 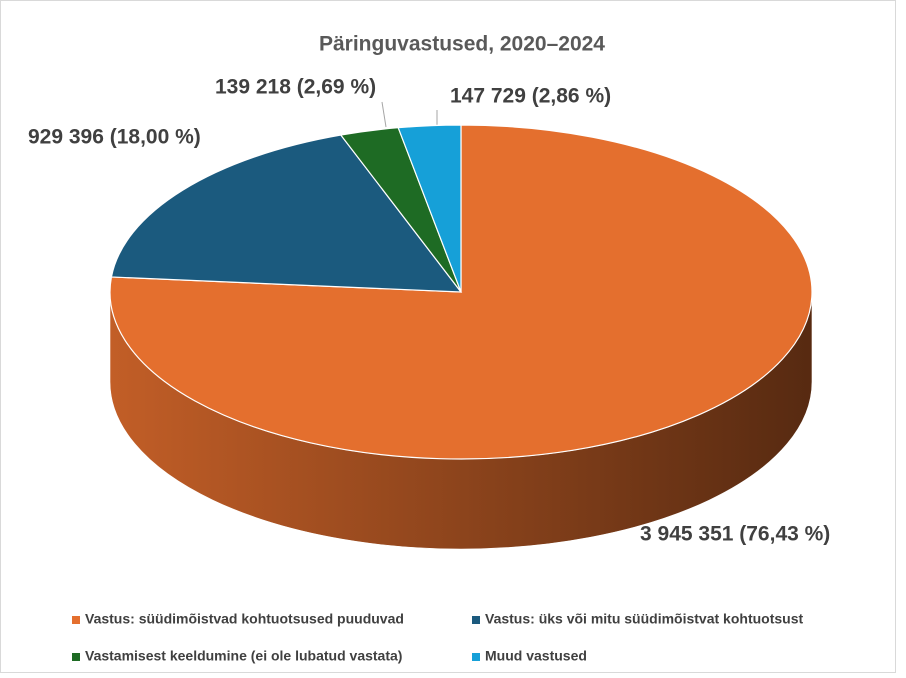 What do you see at coordinates (114, 137) in the screenshot?
I see `data-label: 929 396 (18,00 %)` at bounding box center [114, 137].